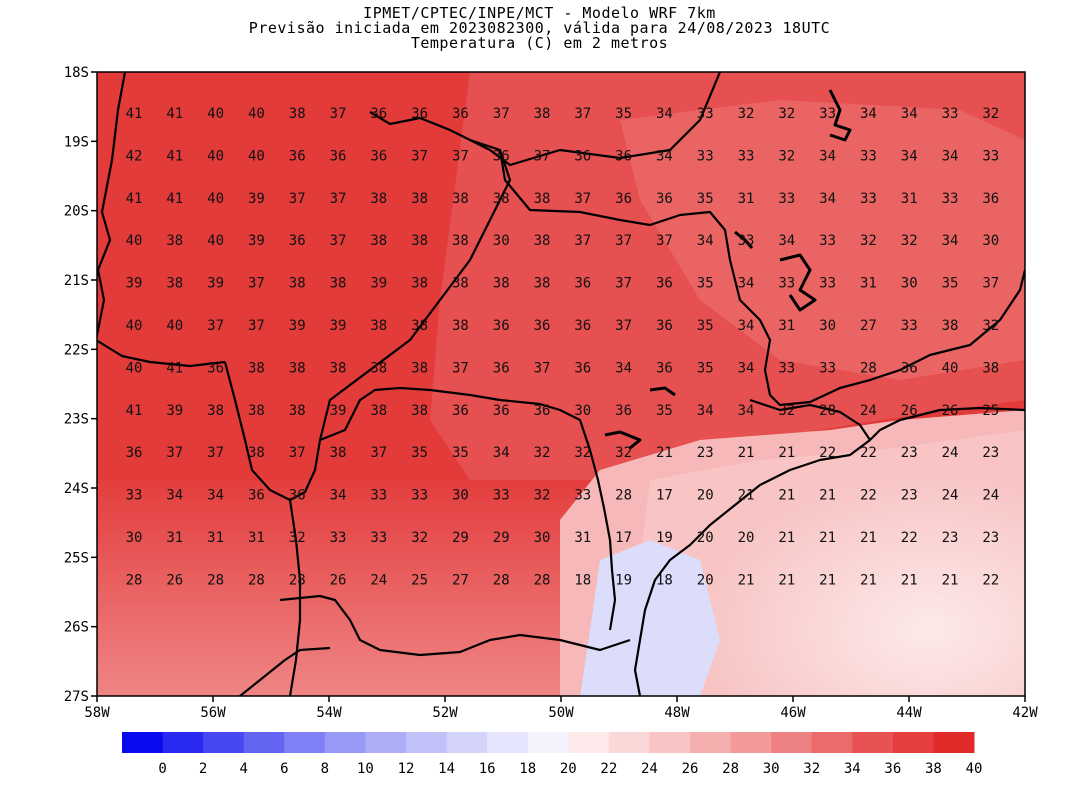  Describe the element at coordinates (561, 708) in the screenshot. I see `longitude-axis: 58W 56W 54W 52W 50W 48W 46W 44W 42W` at that location.